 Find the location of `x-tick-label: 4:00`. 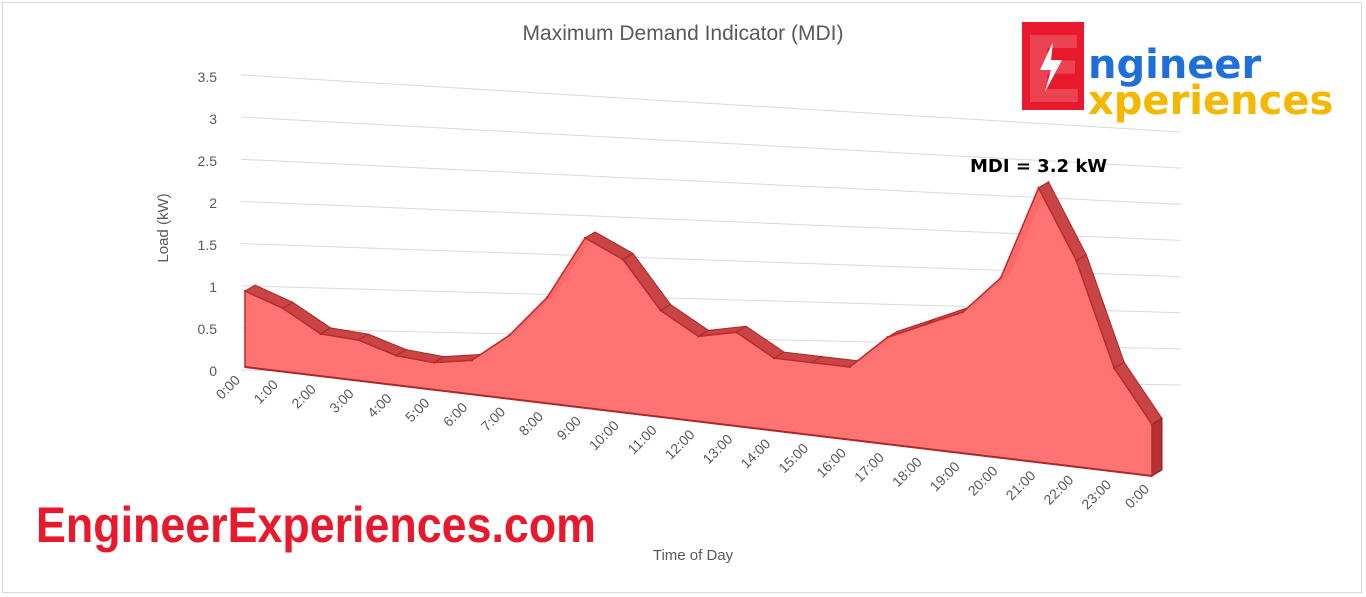

x-tick-label: 4:00 is located at coordinates (379, 405).